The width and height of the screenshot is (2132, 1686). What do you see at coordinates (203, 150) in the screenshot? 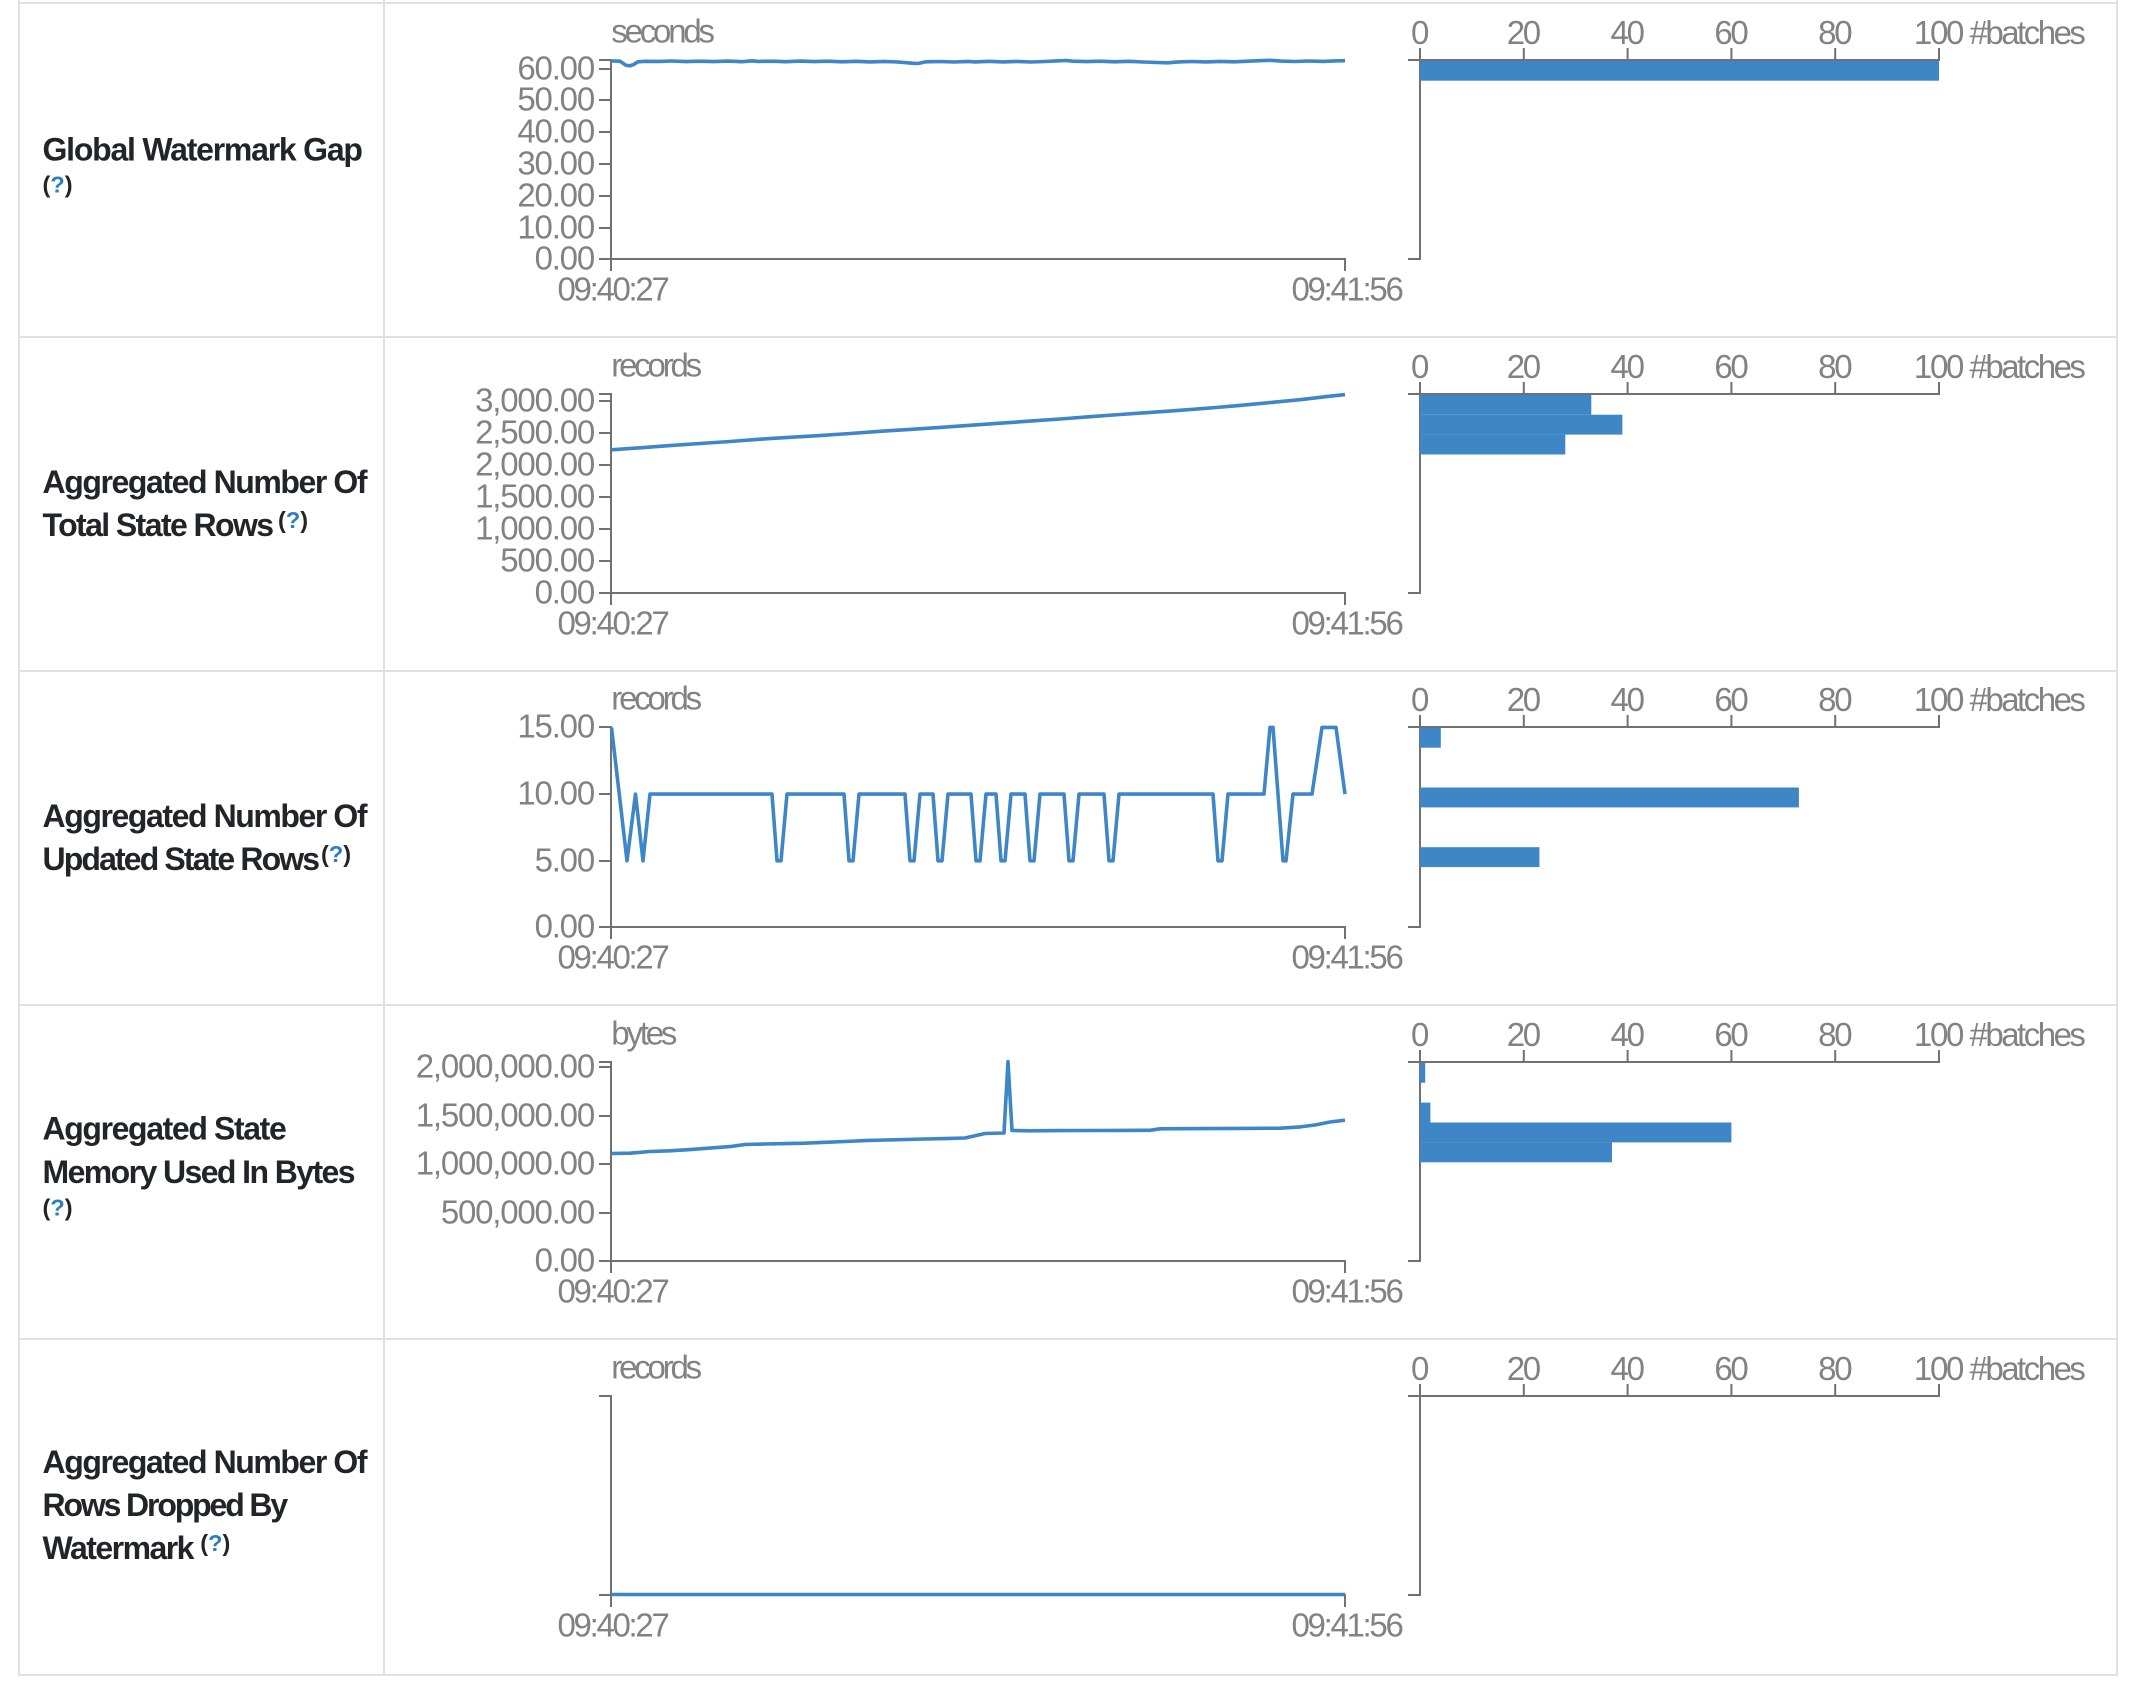
I see `svg-text: Global Watermark Gap` at bounding box center [203, 150].